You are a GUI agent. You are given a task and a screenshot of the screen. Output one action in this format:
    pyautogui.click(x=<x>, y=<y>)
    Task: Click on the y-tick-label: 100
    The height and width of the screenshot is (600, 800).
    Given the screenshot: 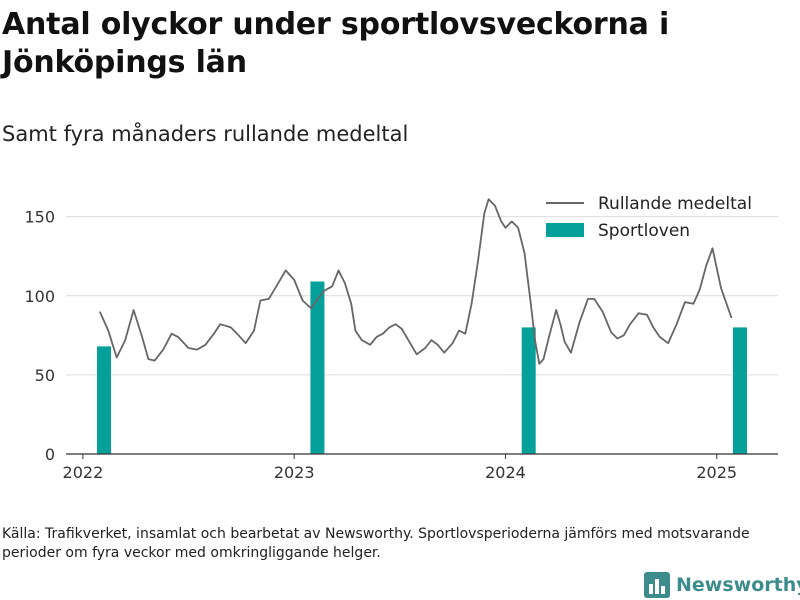 What is the action you would take?
    pyautogui.click(x=39, y=296)
    